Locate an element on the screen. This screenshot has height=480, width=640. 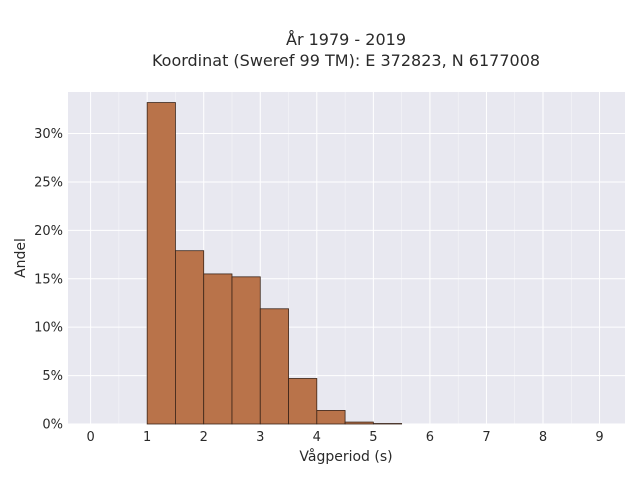
y-tick-label: 15% is located at coordinates (48, 279).